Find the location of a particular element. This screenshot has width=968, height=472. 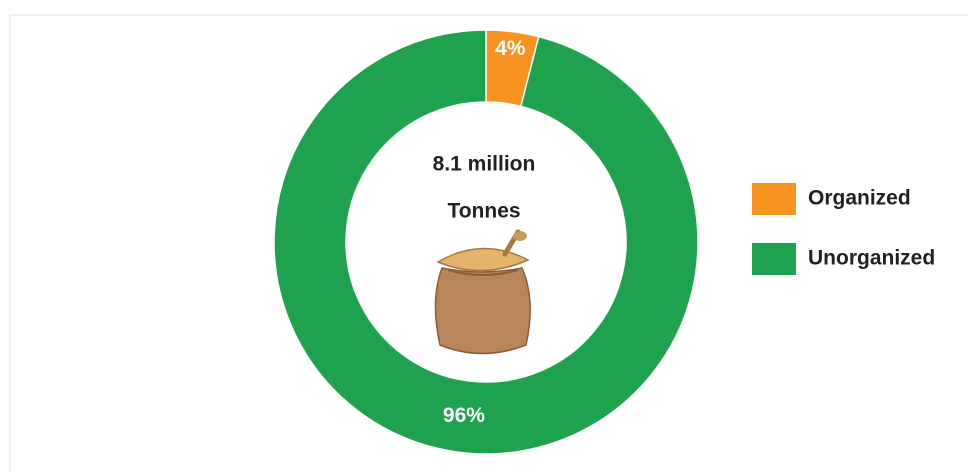

value-label: 96% is located at coordinates (464, 415).